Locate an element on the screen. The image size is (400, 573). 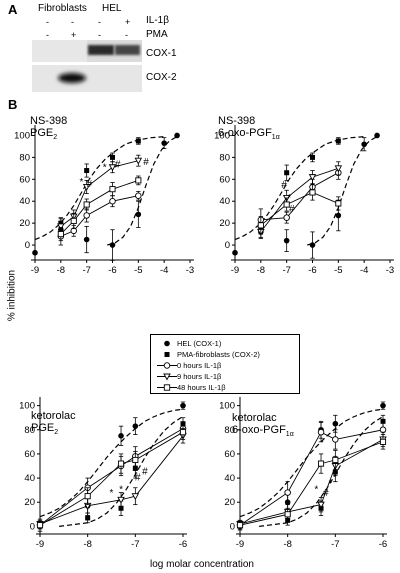
panel-a-letter: A is located at coordinates (13, 9).